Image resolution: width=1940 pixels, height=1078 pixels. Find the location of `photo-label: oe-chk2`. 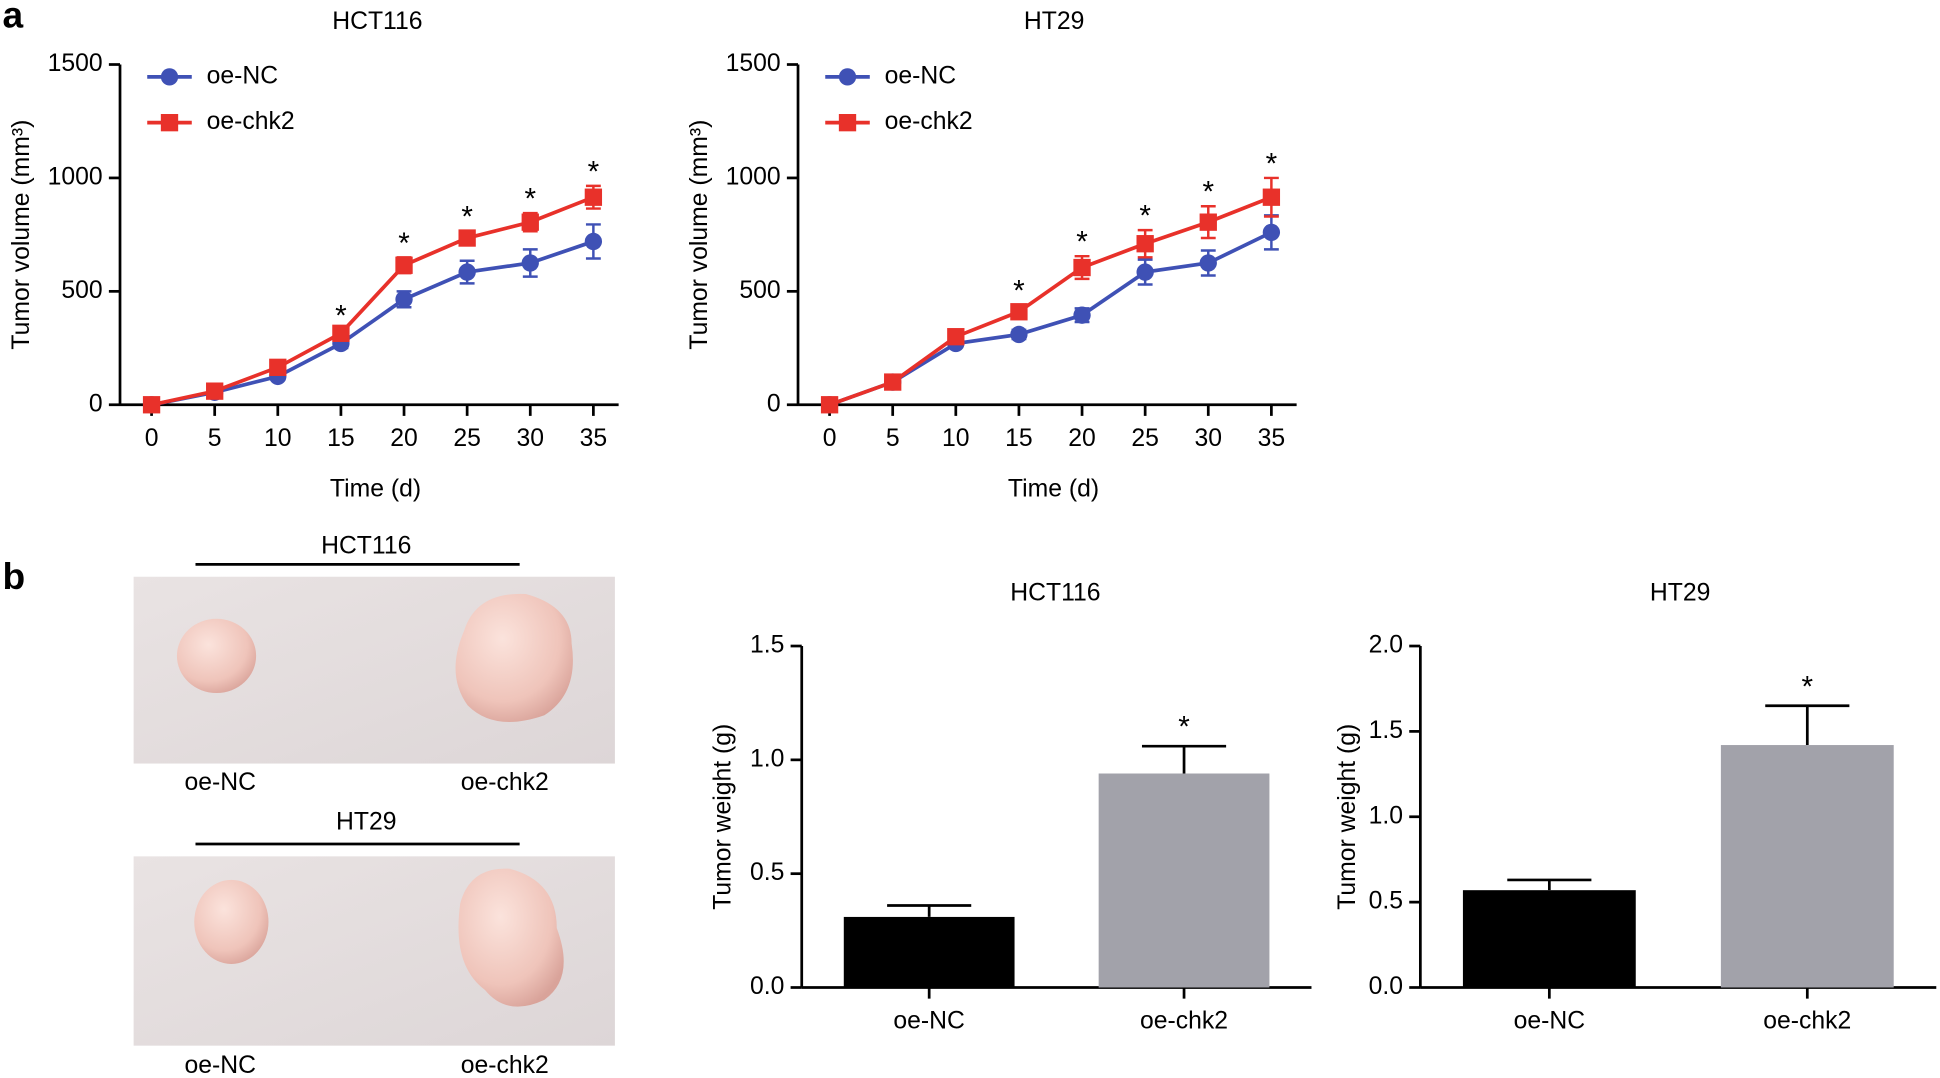

photo-label: oe-chk2 is located at coordinates (505, 1065).